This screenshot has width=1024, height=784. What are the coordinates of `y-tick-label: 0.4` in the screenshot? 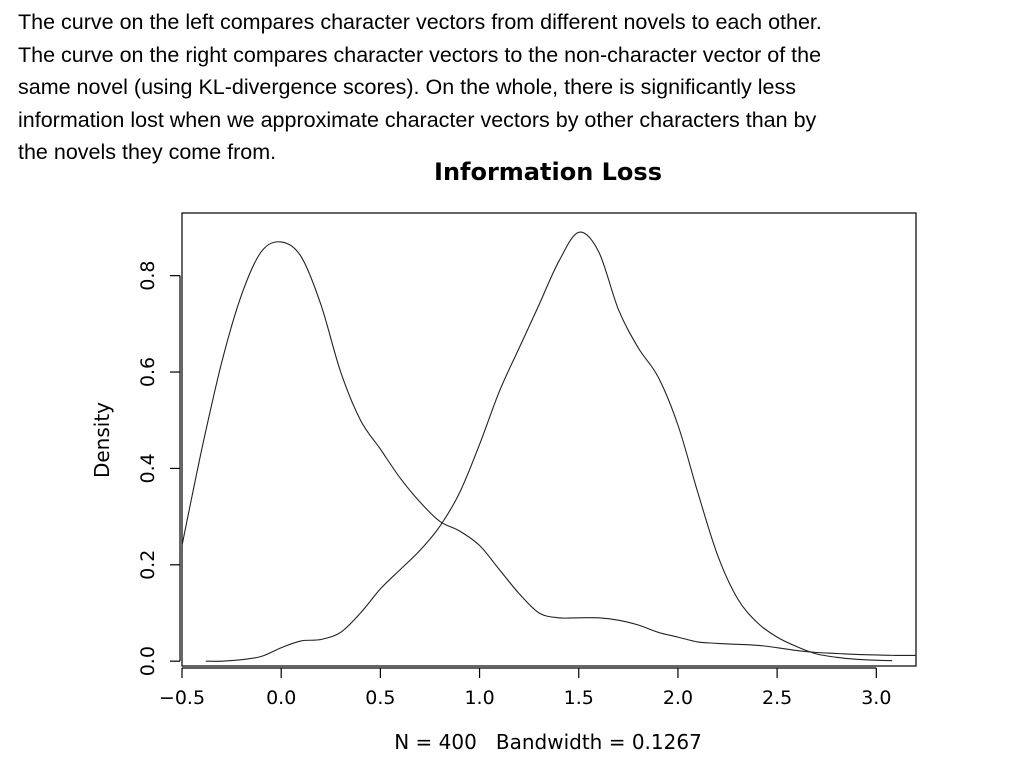 It's located at (148, 468).